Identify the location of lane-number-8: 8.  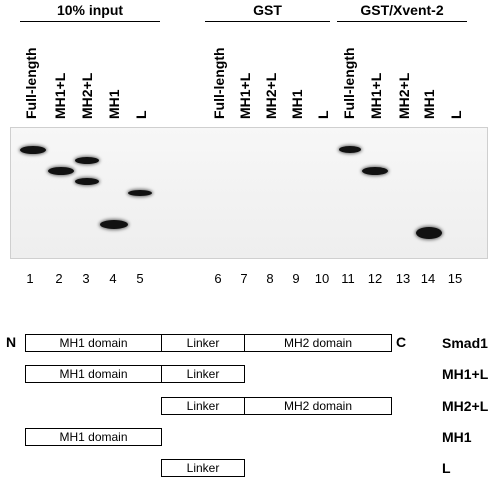
(270, 278).